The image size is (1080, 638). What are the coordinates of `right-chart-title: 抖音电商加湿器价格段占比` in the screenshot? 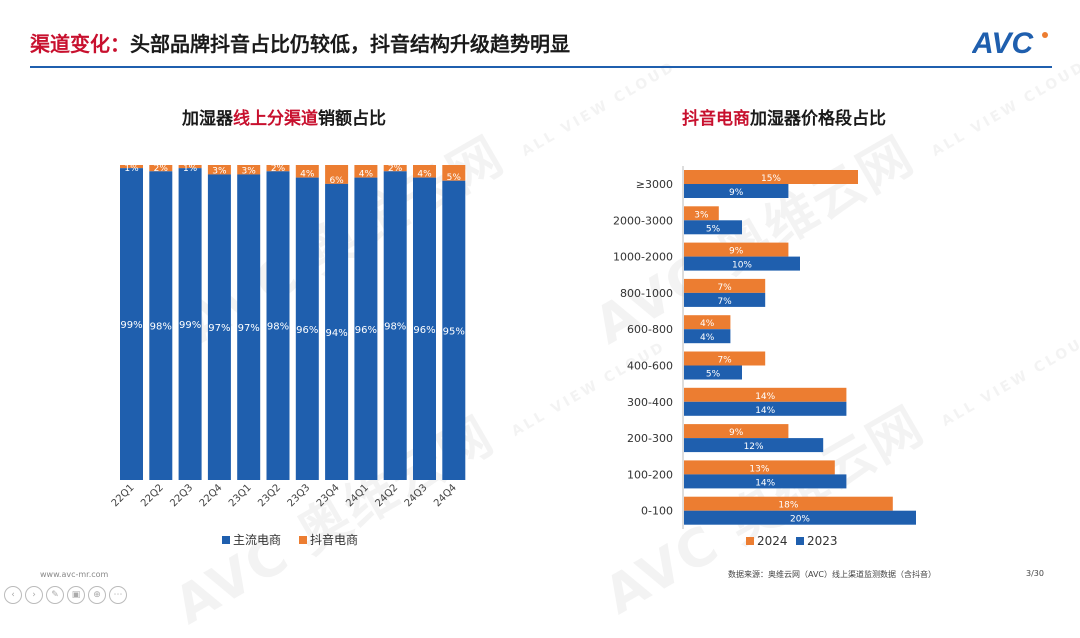 It's located at (784, 116).